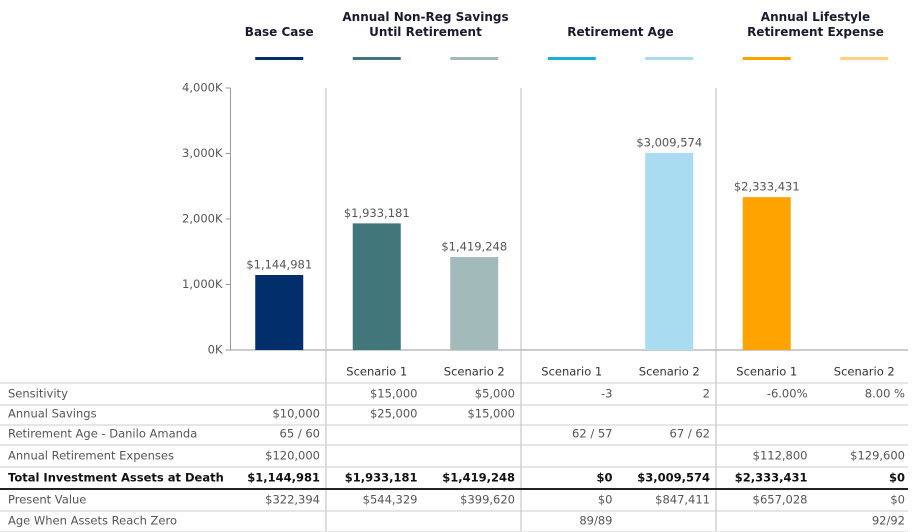 The width and height of the screenshot is (918, 532). Describe the element at coordinates (474, 247) in the screenshot. I see `value-label: $1,419,248` at that location.